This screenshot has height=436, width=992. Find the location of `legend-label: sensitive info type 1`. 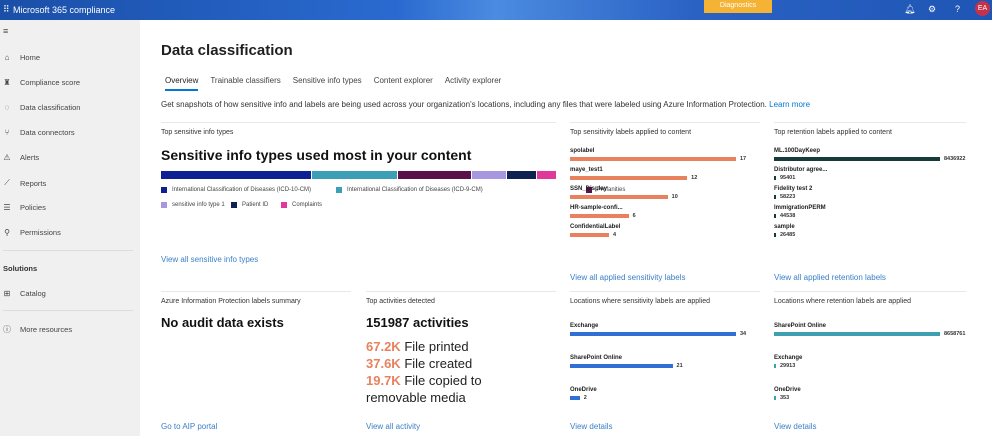

legend-label: sensitive info type 1 is located at coordinates (198, 205).